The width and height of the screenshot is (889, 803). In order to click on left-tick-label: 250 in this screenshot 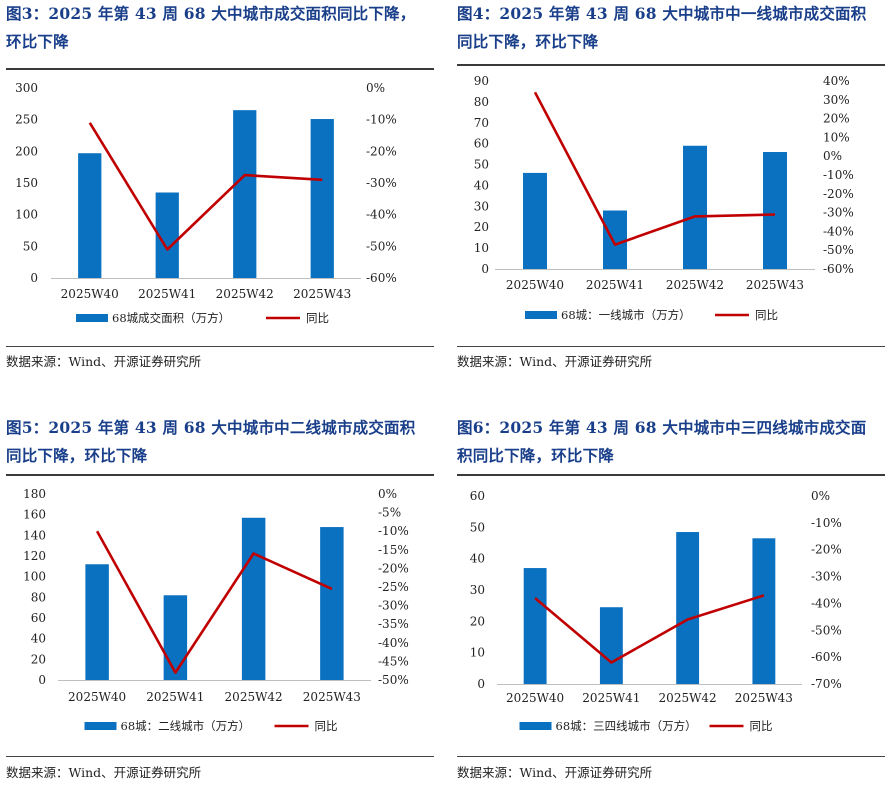, I will do `click(26, 120)`.